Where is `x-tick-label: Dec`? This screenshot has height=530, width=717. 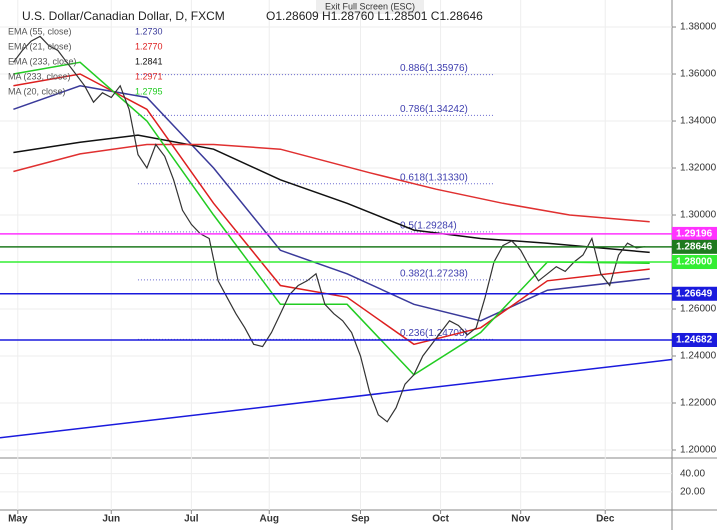 x-tick-label: Dec is located at coordinates (605, 519).